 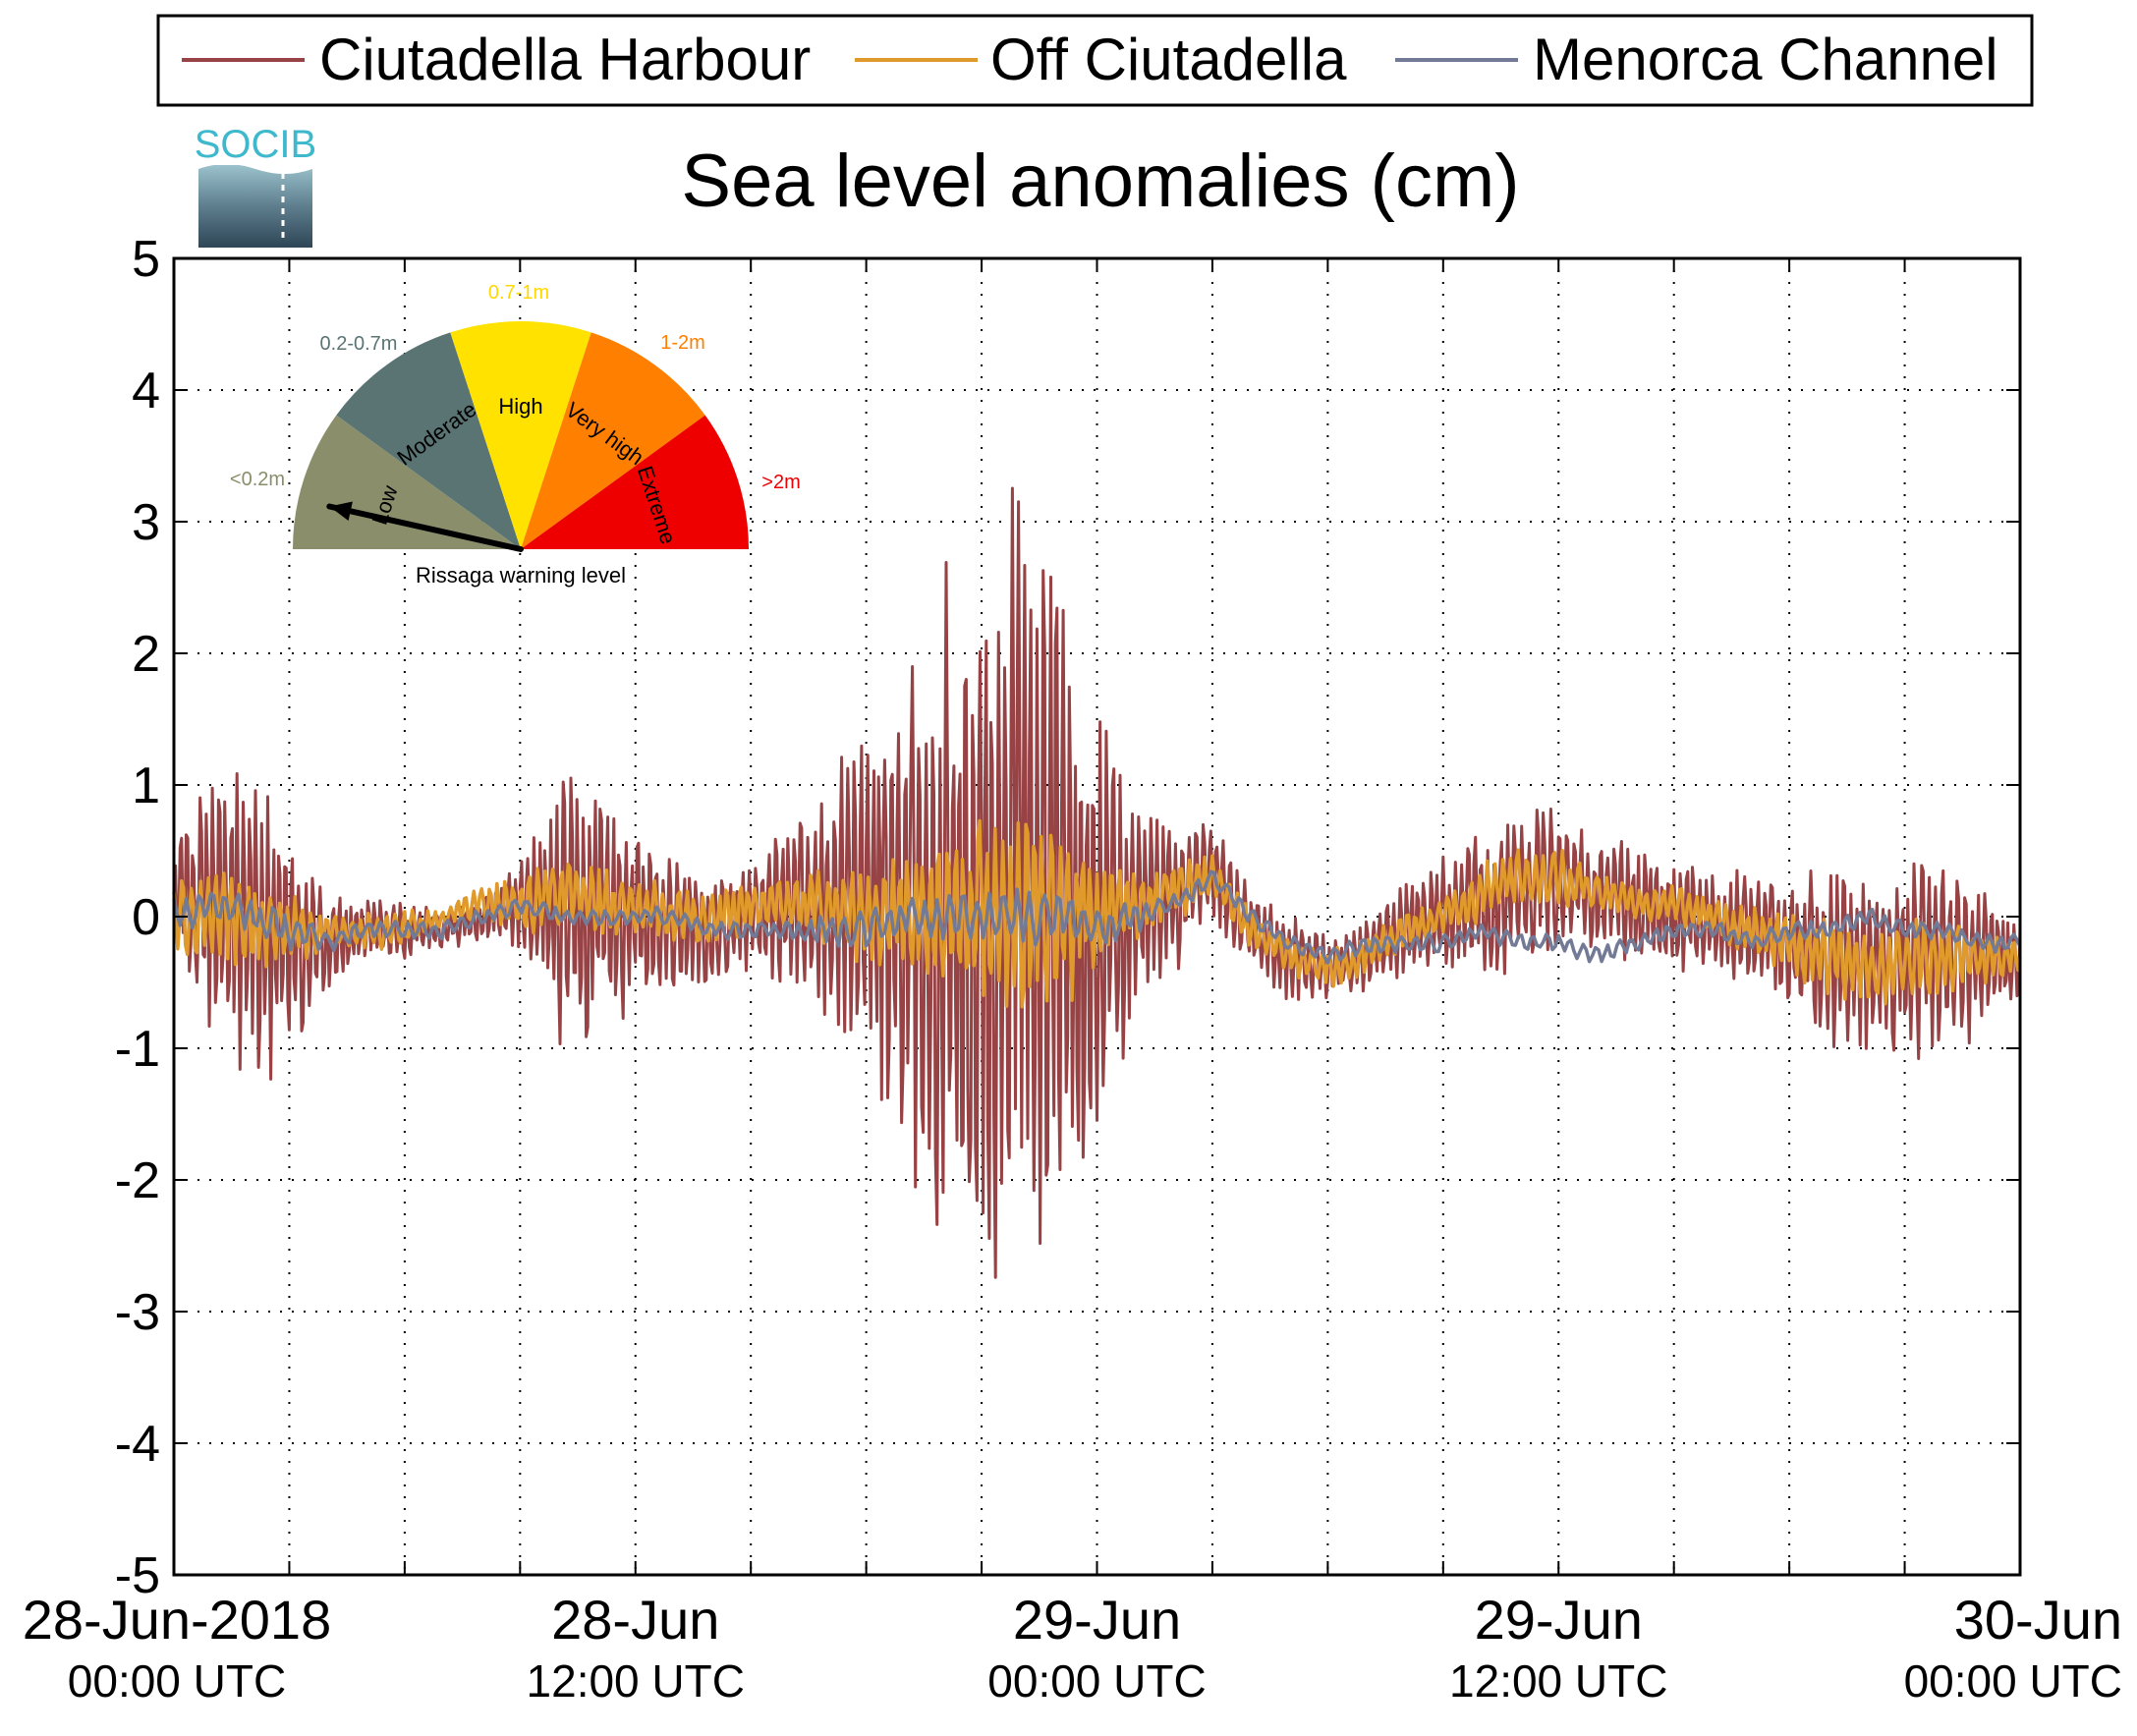 What do you see at coordinates (2038, 1620) in the screenshot?
I see `x-tick-label-date: 30-Jun` at bounding box center [2038, 1620].